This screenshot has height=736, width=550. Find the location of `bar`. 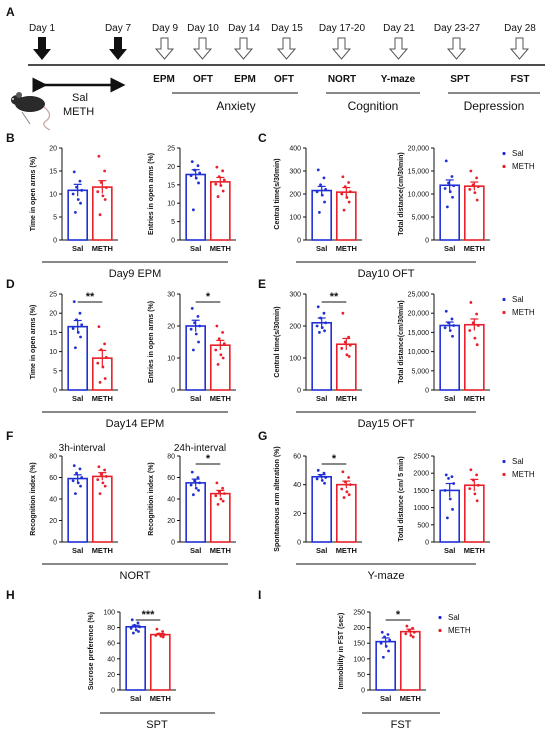

bar is located at coordinates (322, 509).